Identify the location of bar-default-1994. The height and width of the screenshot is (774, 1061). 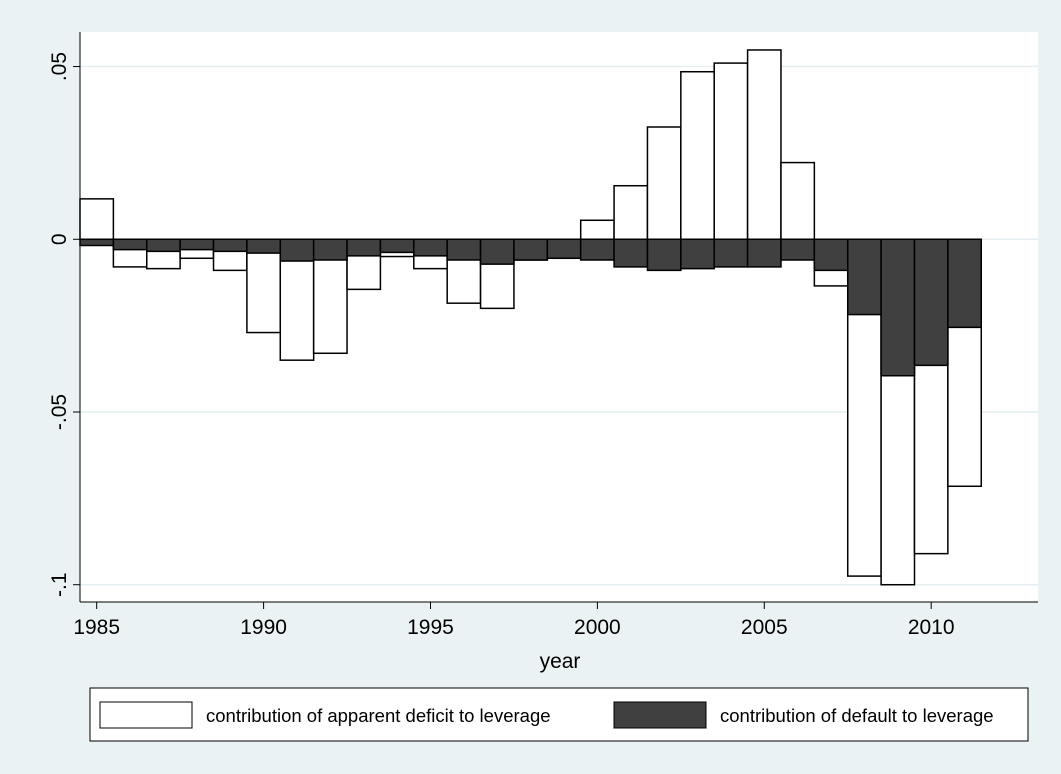
(397, 246).